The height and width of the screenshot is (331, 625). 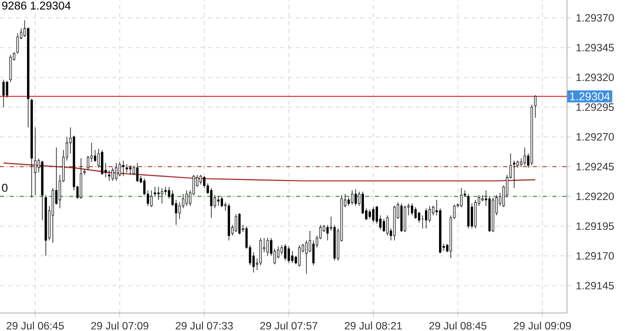 What do you see at coordinates (289, 326) in the screenshot?
I see `x-tick-label: 29 Jul 07:57` at bounding box center [289, 326].